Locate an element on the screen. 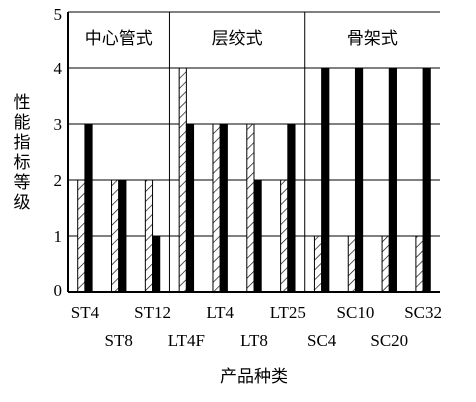  bar-ST12-solid is located at coordinates (156, 264).